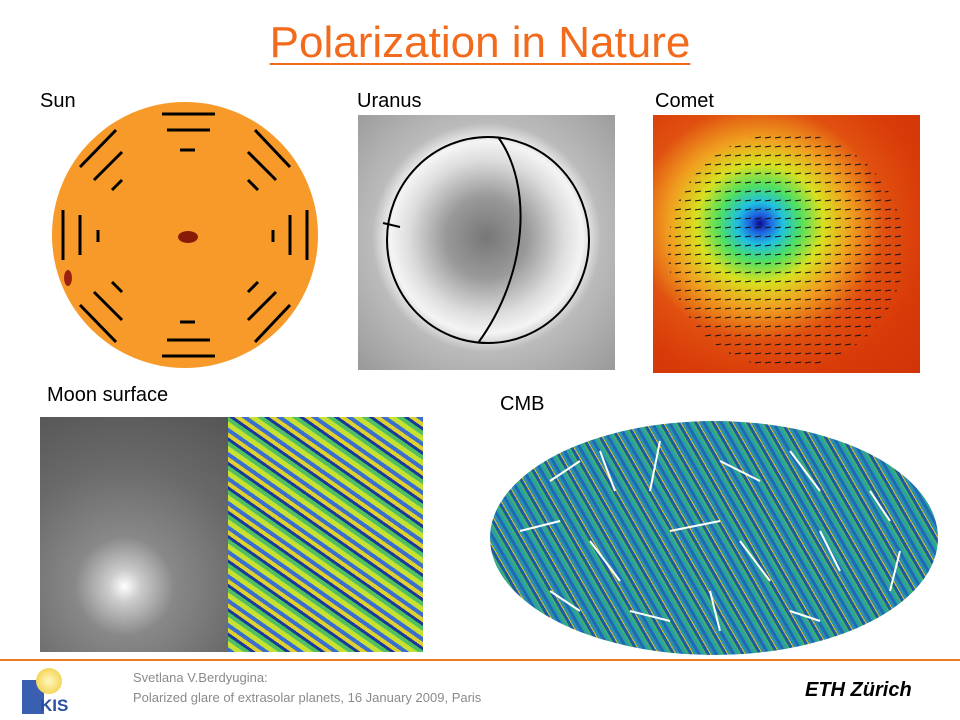 This screenshot has width=960, height=720. Describe the element at coordinates (480, 660) in the screenshot. I see `footer-divider` at that location.